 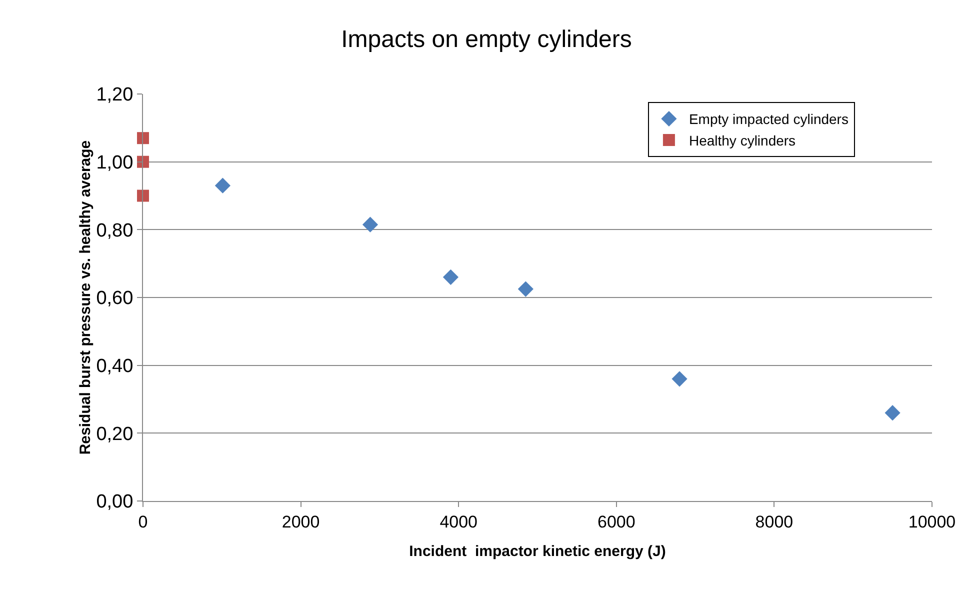 I want to click on x-axis-title: Incident impactor kinetic energy (J), so click(x=537, y=551).